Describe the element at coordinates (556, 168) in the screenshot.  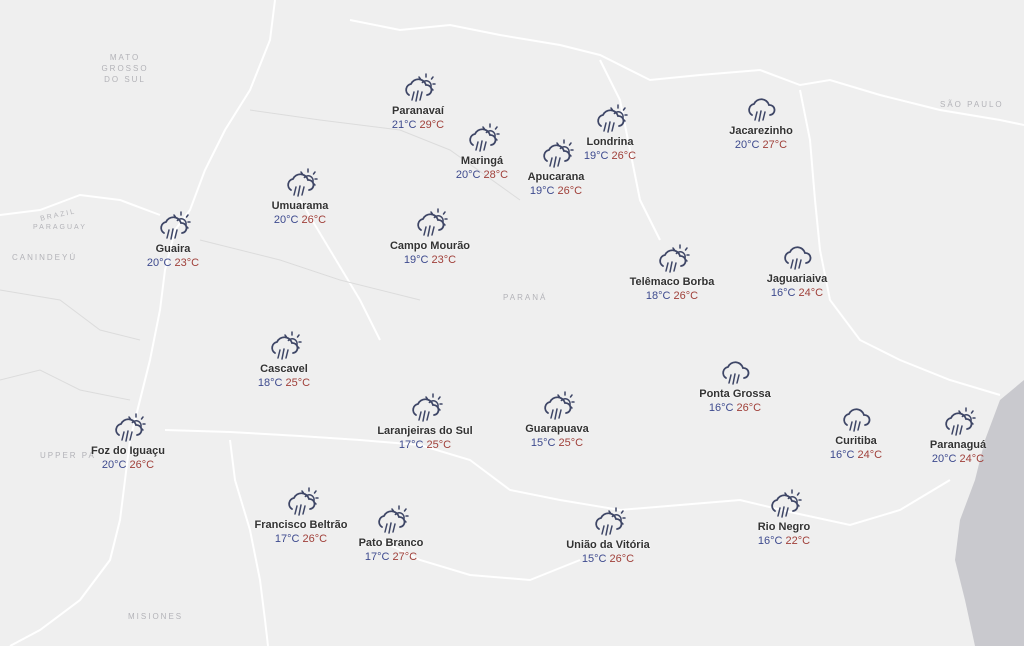
I see `city-marker: Apucarana 19°C 26°C` at that location.